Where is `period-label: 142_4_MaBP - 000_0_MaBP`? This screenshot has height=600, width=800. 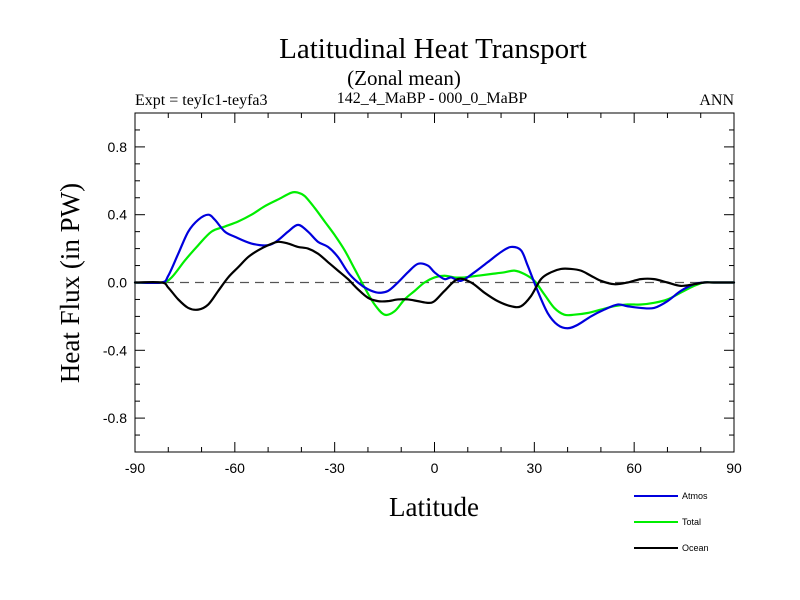 period-label: 142_4_MaBP - 000_0_MaBP is located at coordinates (432, 98).